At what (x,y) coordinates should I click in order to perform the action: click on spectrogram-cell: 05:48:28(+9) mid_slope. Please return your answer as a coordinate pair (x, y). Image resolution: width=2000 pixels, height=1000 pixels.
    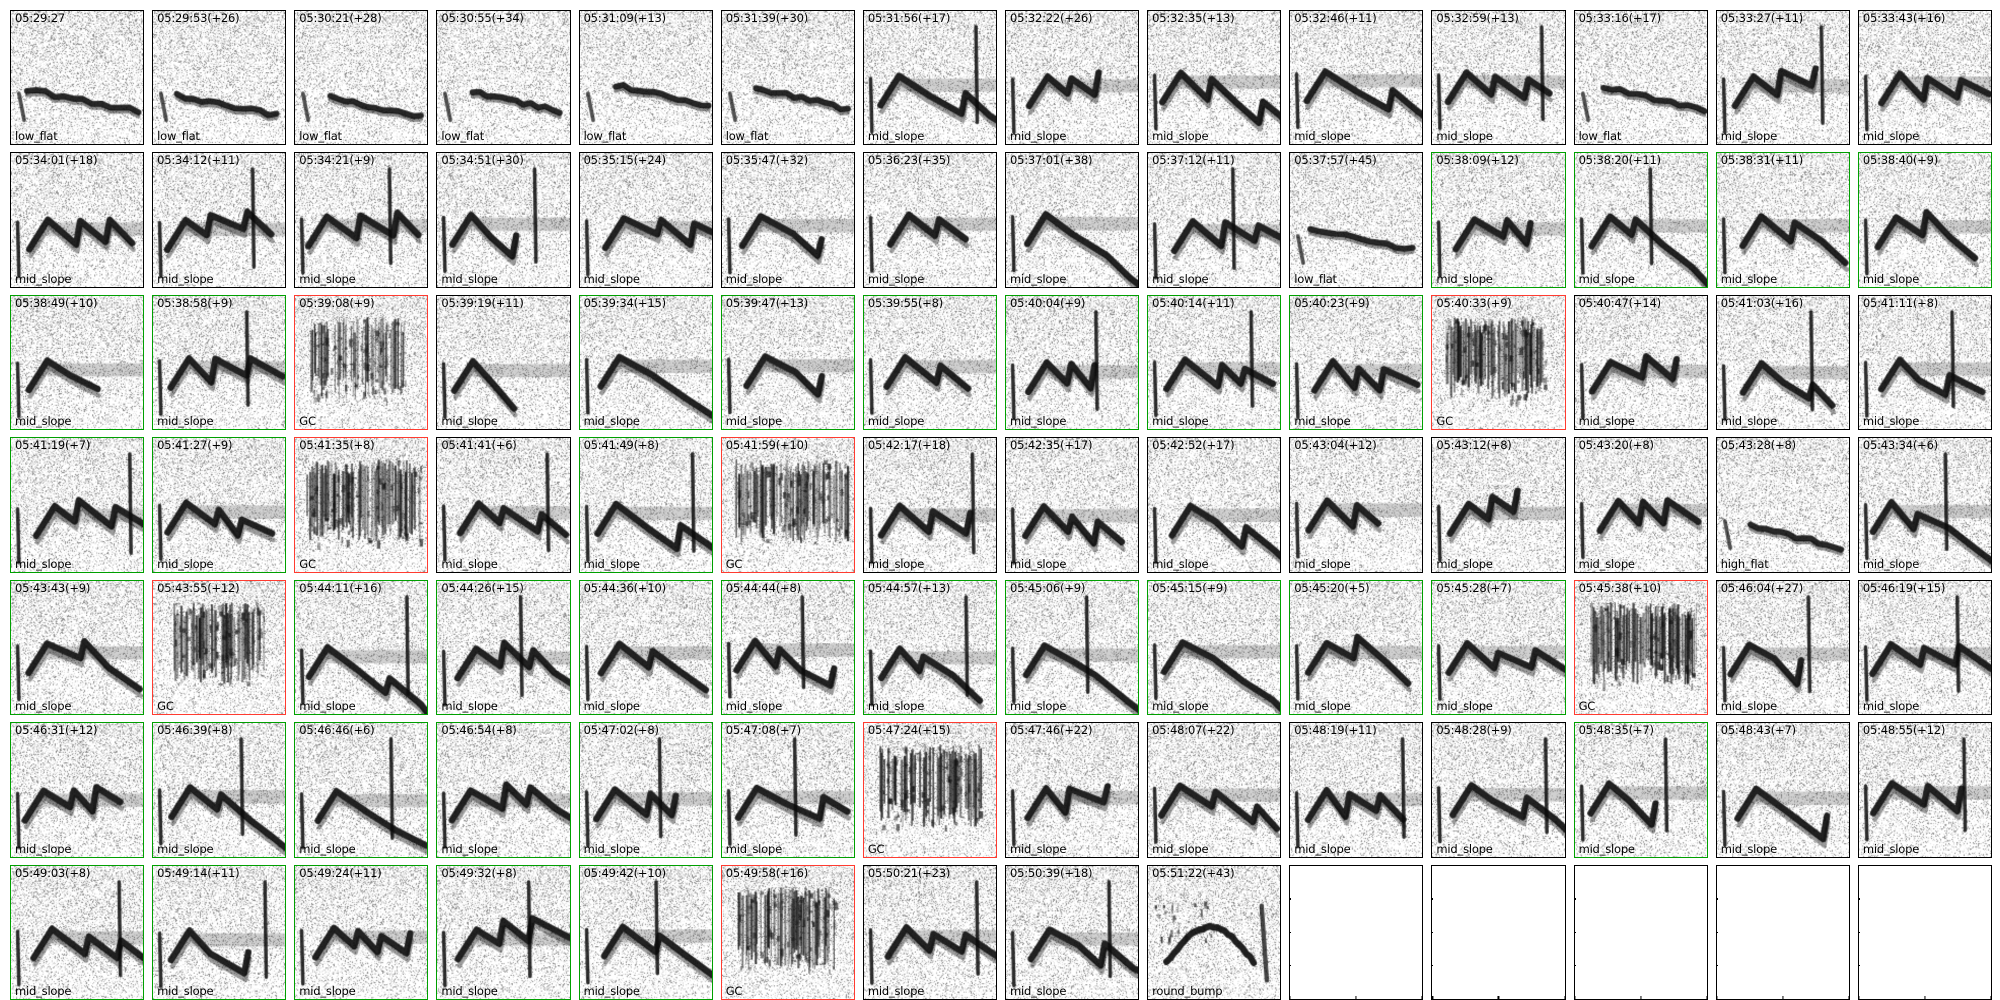
    Looking at the image, I should click on (1498, 790).